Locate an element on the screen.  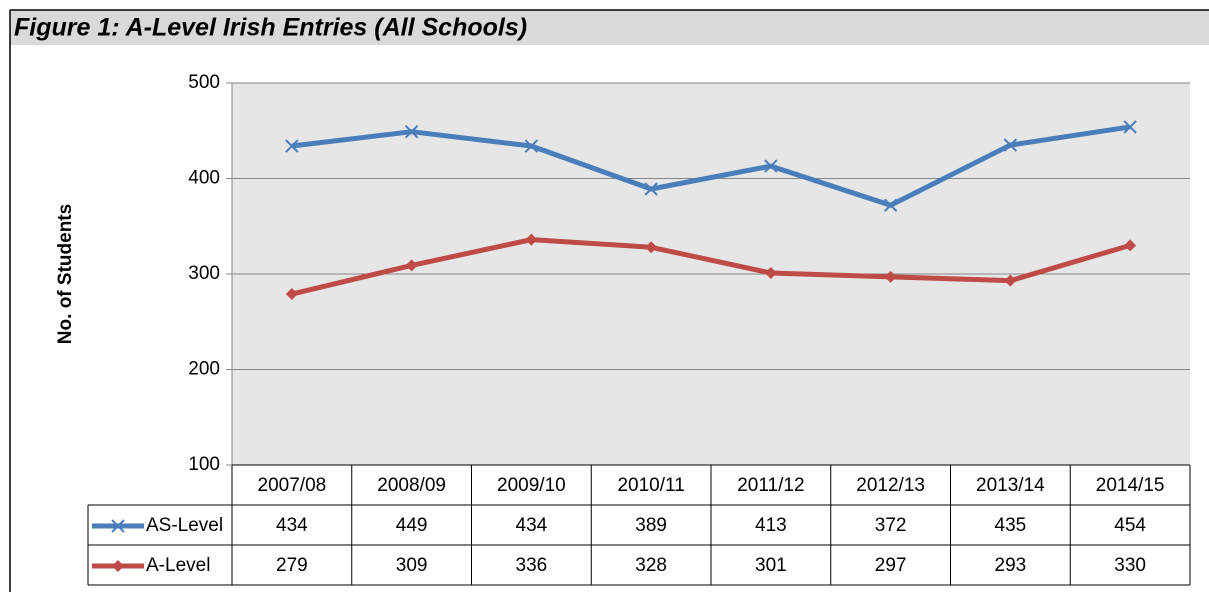
y-tick-label: 400 is located at coordinates (204, 178).